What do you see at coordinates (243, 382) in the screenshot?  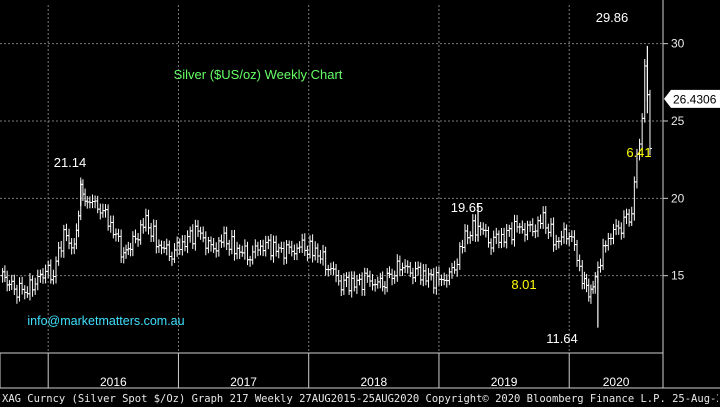 I see `x-tick-label: 2017` at bounding box center [243, 382].